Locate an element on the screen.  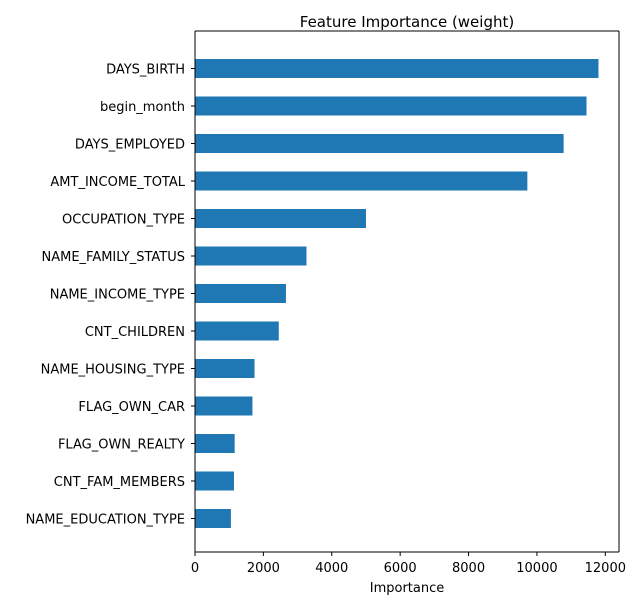
bar-flag-own-car is located at coordinates (224, 406).